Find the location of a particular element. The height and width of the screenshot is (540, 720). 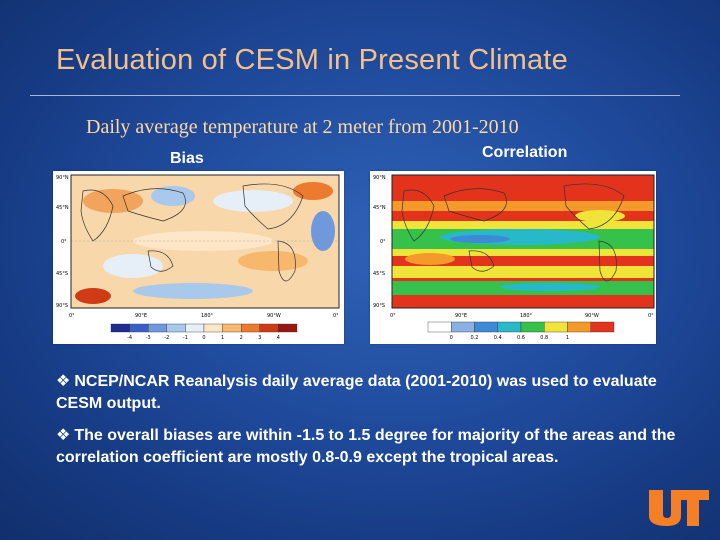

slide-title: Evaluation of CESM in Present Climate is located at coordinates (312, 60).